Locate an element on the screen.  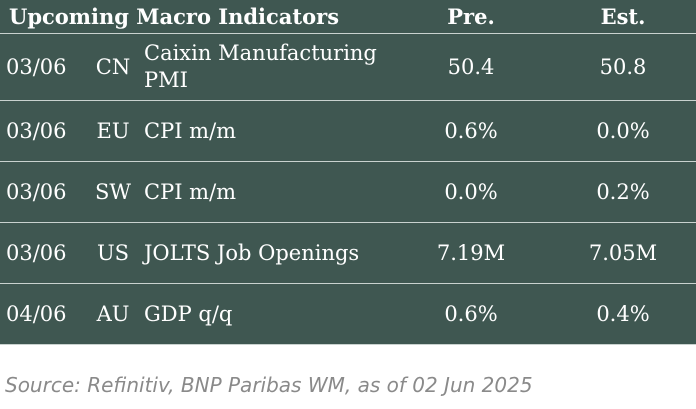
row-previous-value: 50.4 is located at coordinates (471, 66).